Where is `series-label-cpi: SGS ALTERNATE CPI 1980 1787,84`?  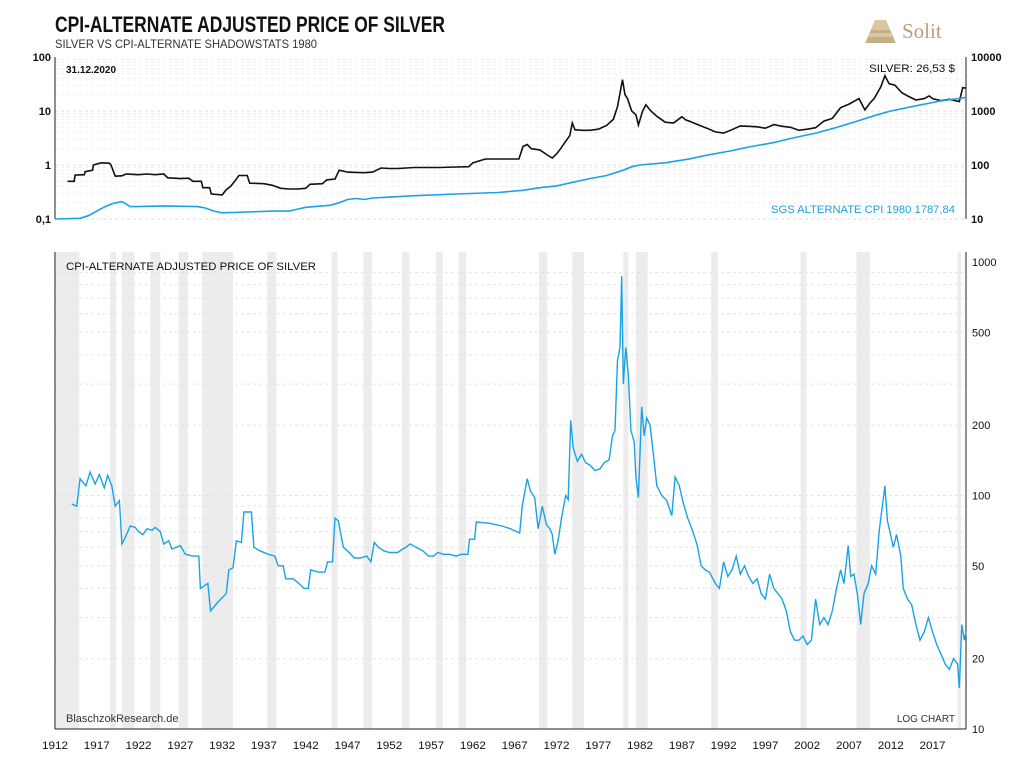 series-label-cpi: SGS ALTERNATE CPI 1980 1787,84 is located at coordinates (863, 210).